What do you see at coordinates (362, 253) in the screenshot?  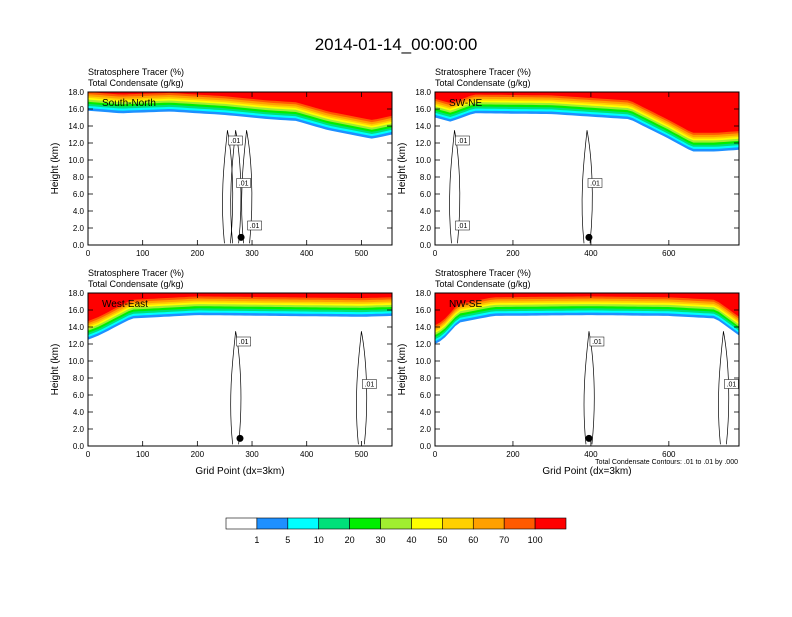 I see `x-tick-label: 500` at bounding box center [362, 253].